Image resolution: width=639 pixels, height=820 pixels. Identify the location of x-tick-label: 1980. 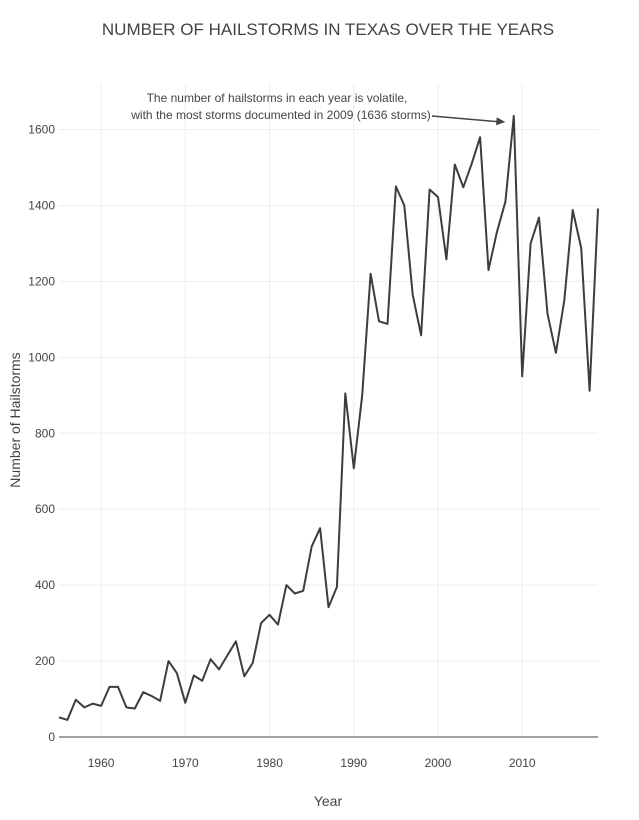
(269, 763).